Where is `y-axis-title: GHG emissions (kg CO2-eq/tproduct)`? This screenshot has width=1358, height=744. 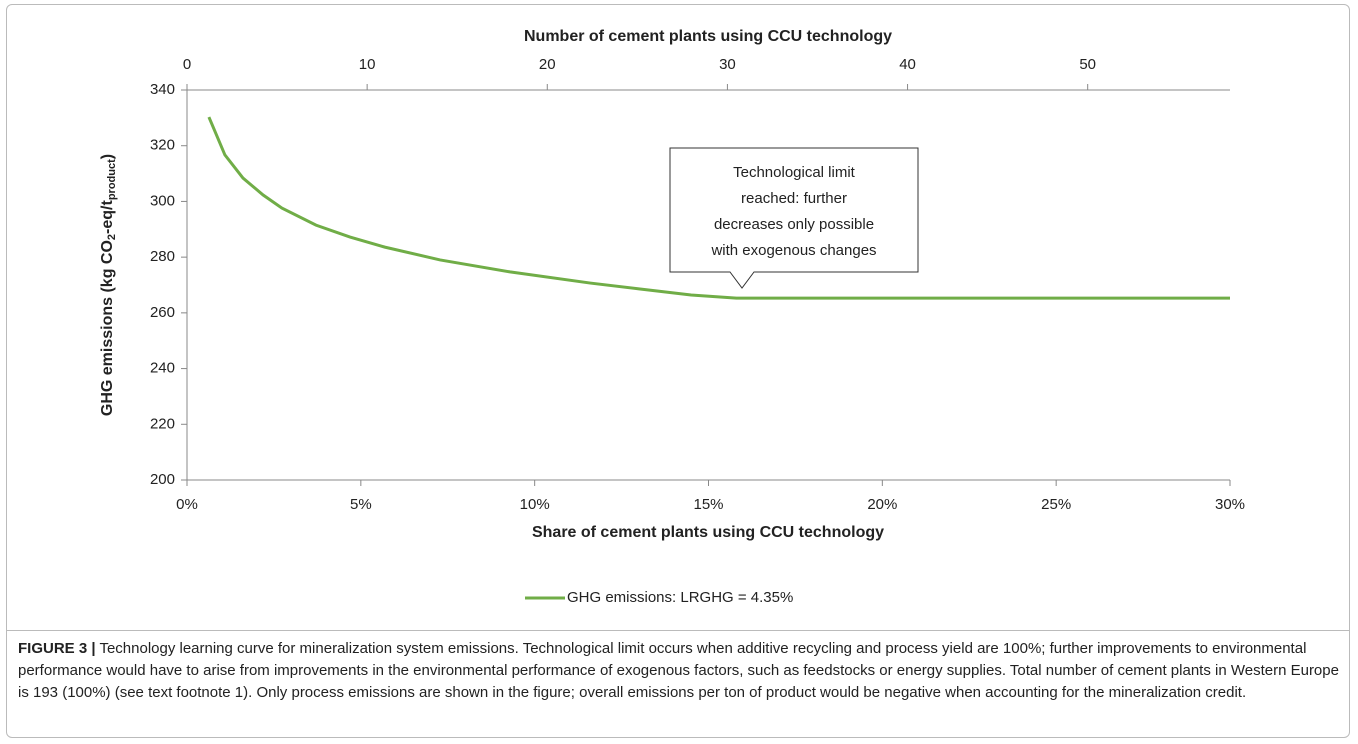 y-axis-title: GHG emissions (kg CO2-eq/tproduct) is located at coordinates (108, 285).